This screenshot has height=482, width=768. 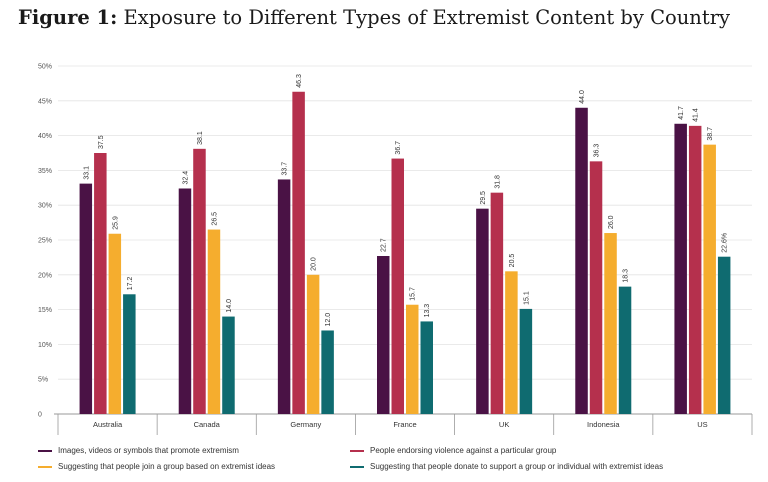 I want to click on data-label: 37.5, so click(x=101, y=142).